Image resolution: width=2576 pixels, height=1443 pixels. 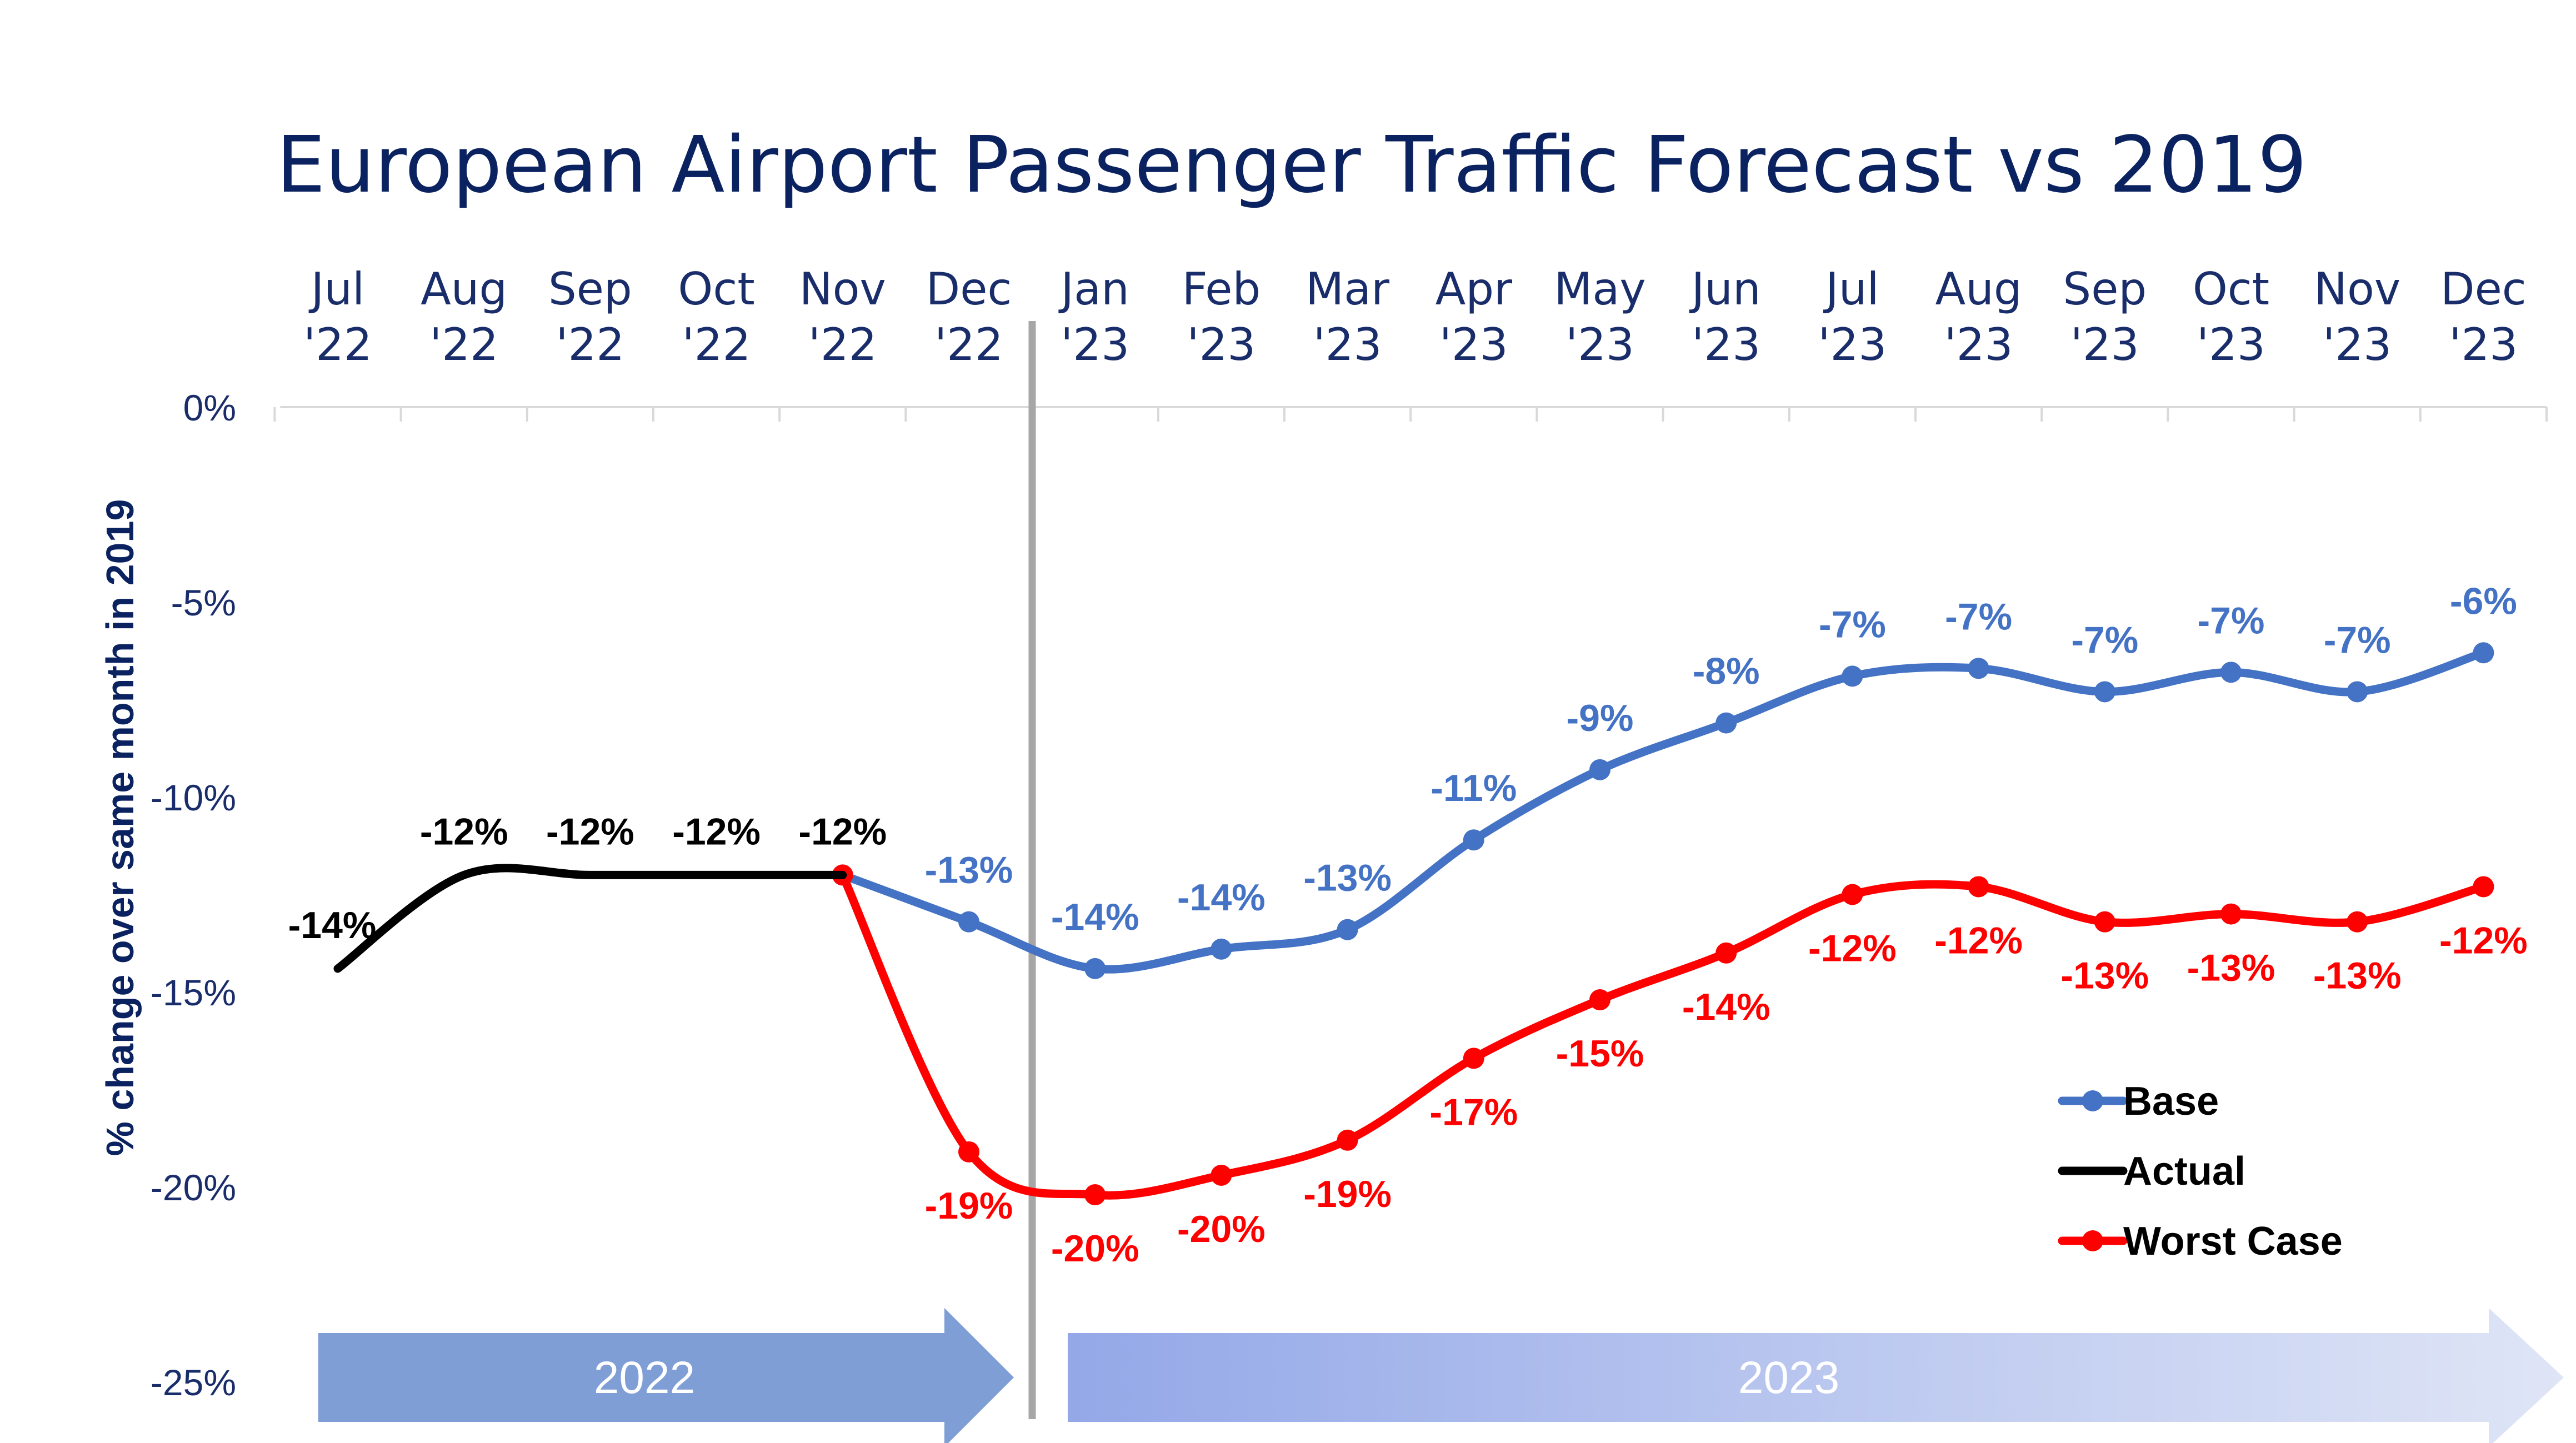 I want to click on x-tick-label-month: Jun, so click(x=1725, y=289).